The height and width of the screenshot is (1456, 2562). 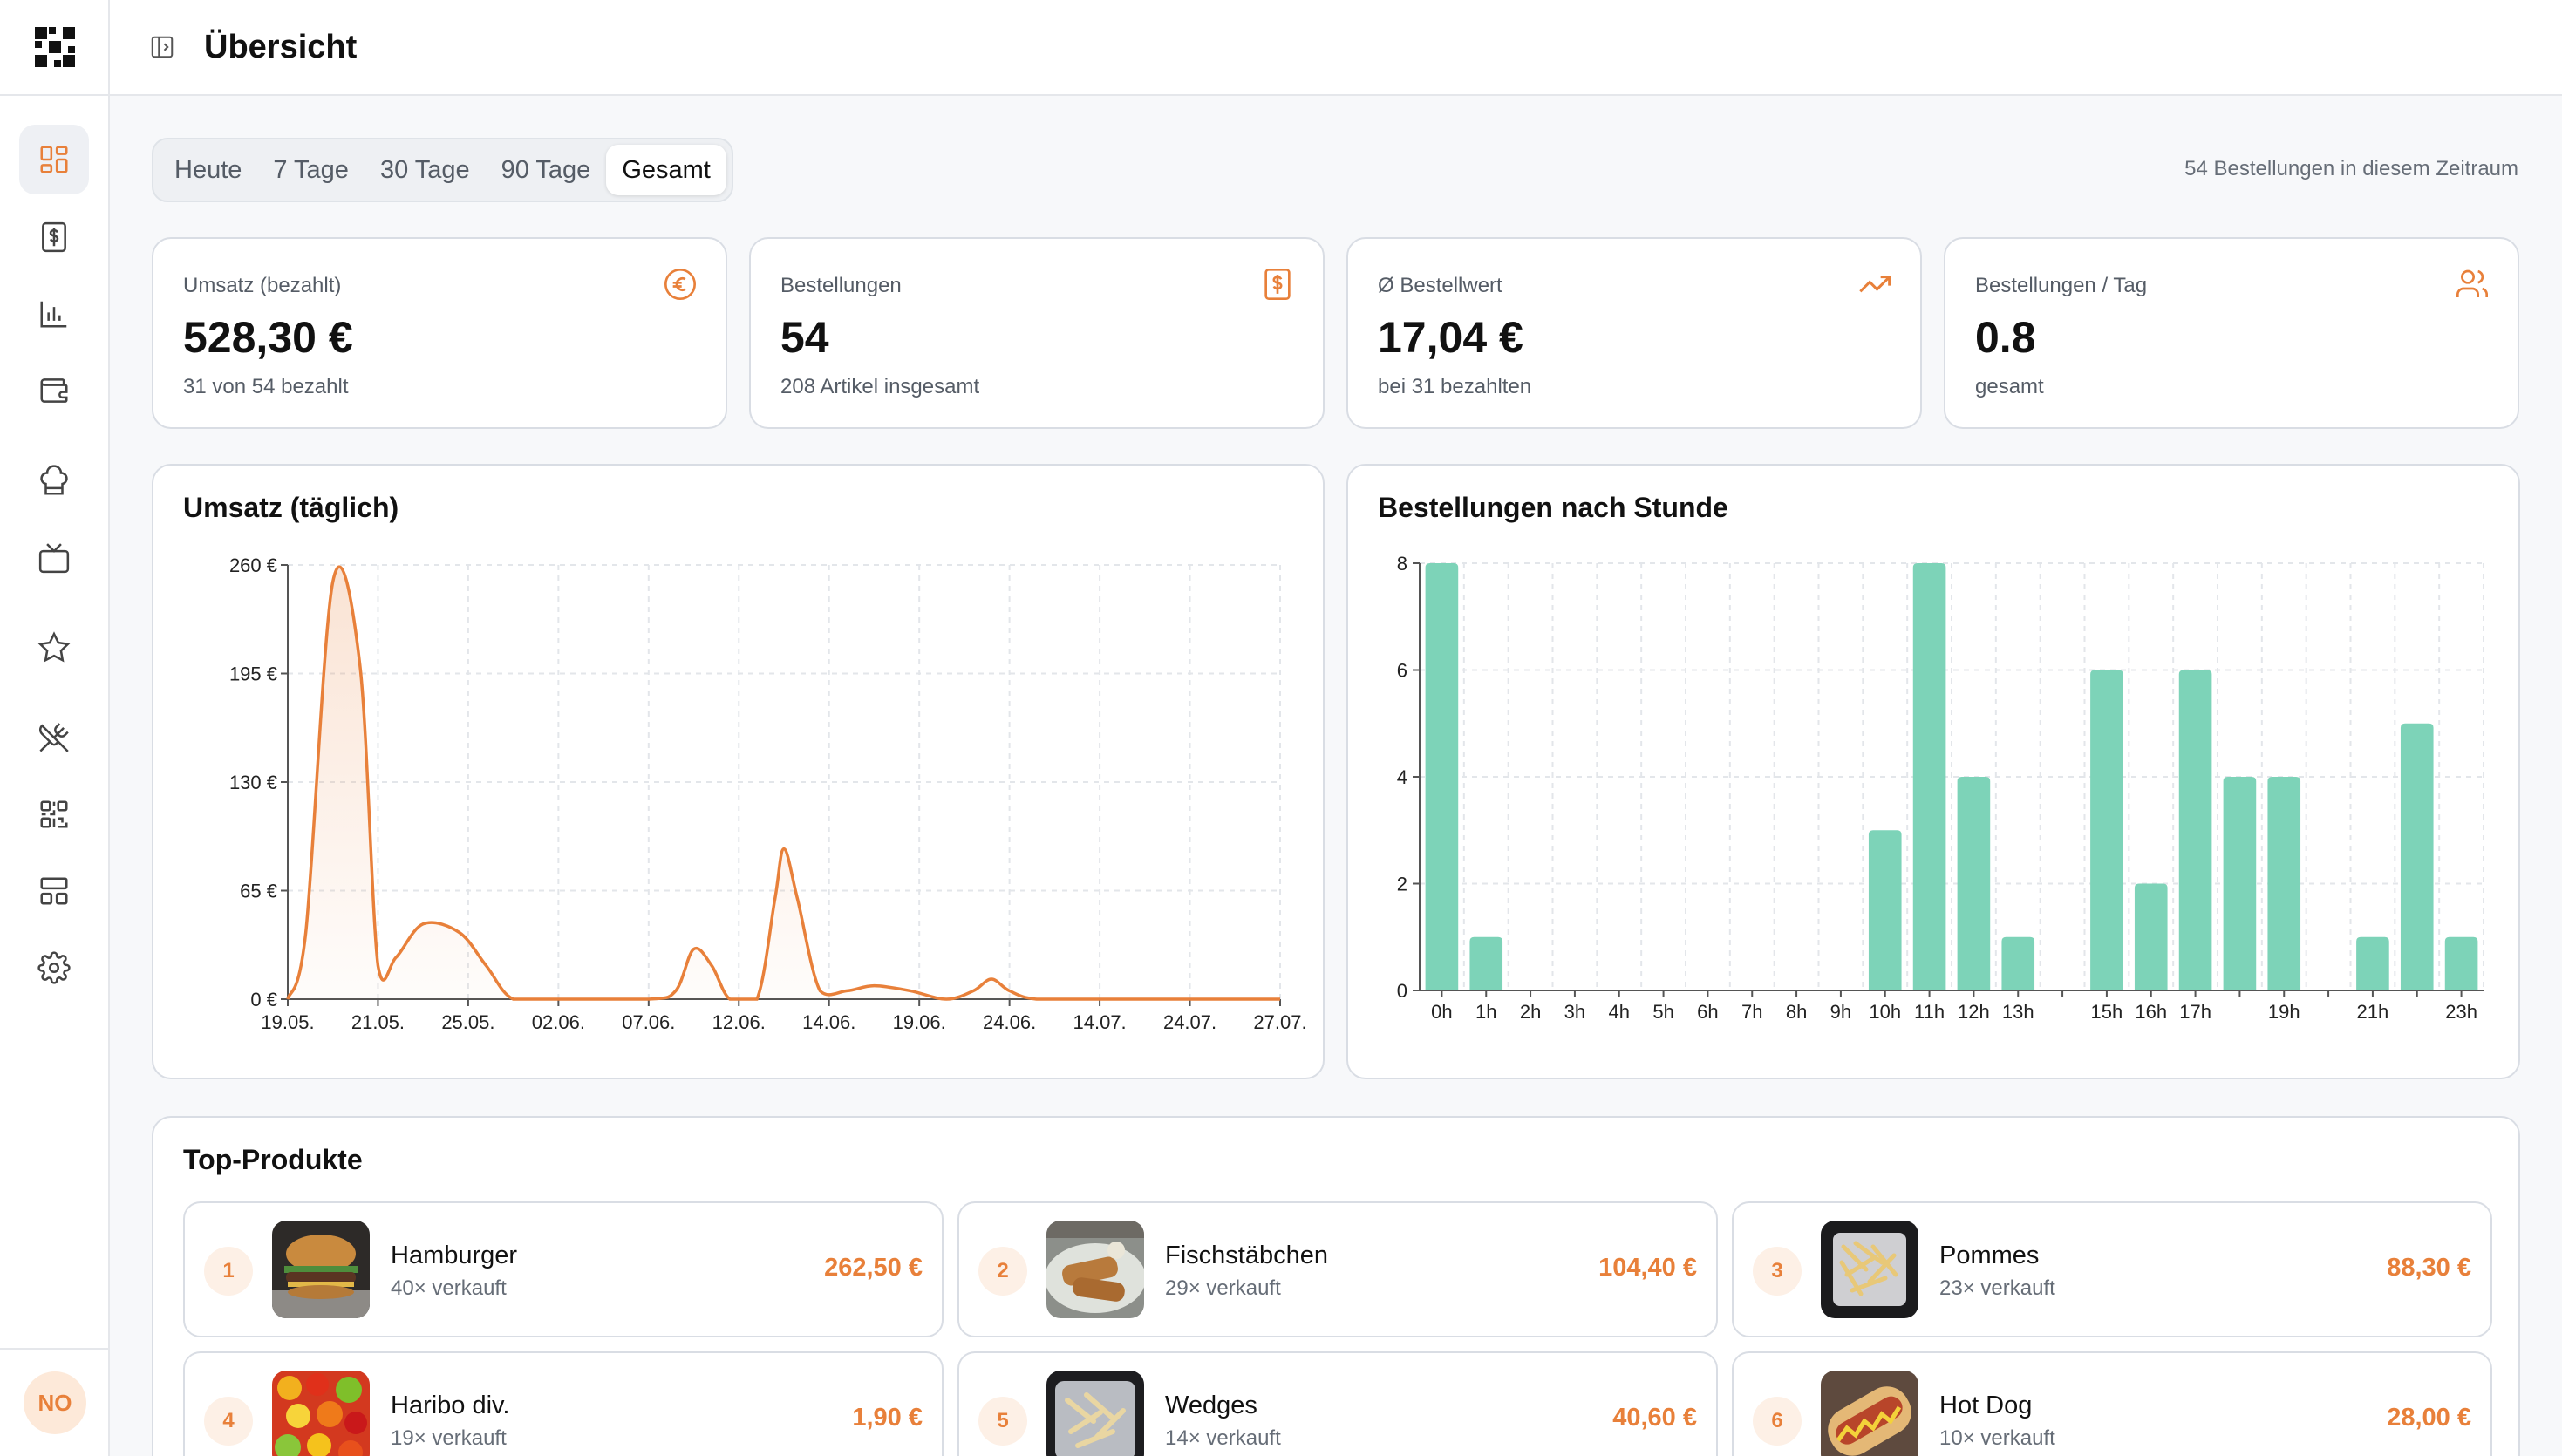 I want to click on chart-title: Umsatz (täglich), so click(x=291, y=507).